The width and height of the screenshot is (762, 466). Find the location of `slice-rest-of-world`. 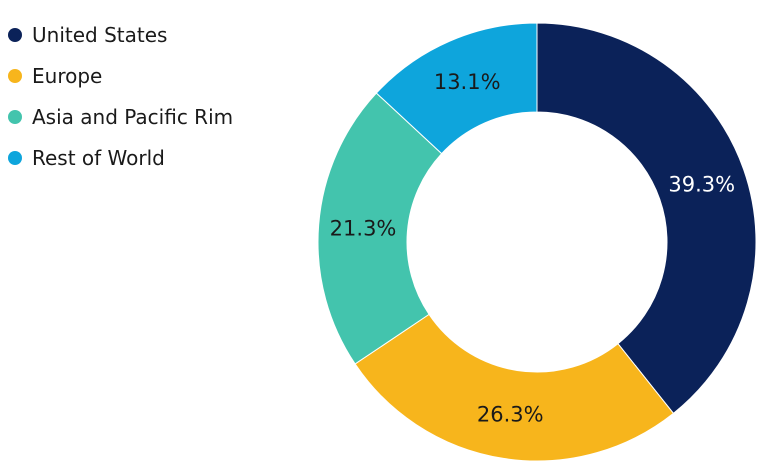

slice-rest-of-world is located at coordinates (456, 88).